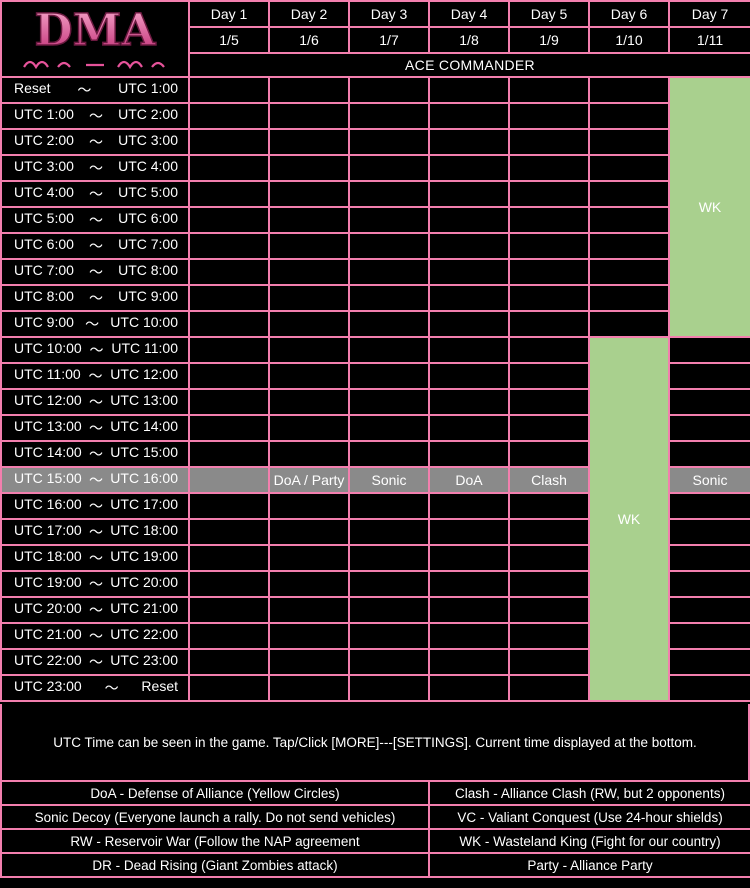 The width and height of the screenshot is (750, 888). Describe the element at coordinates (144, 400) in the screenshot. I see `time-end: UTC 13:00` at that location.